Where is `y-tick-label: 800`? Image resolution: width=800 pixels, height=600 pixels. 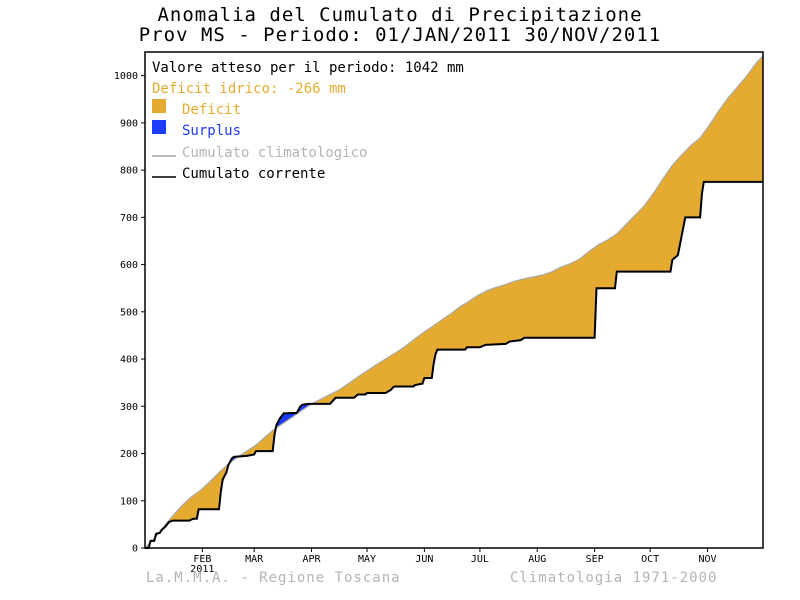 y-tick-label: 800 is located at coordinates (129, 171).